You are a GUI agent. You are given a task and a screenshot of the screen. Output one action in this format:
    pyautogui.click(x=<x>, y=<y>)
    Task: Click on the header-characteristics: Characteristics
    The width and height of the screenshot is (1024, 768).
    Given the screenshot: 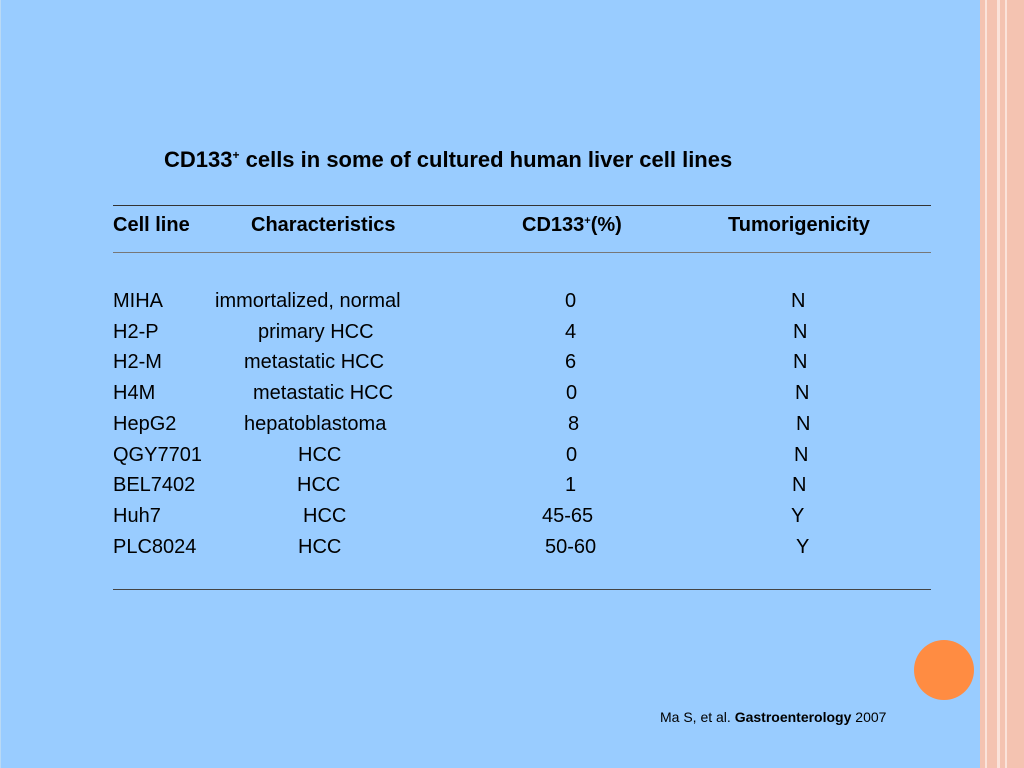 What is the action you would take?
    pyautogui.click(x=323, y=225)
    